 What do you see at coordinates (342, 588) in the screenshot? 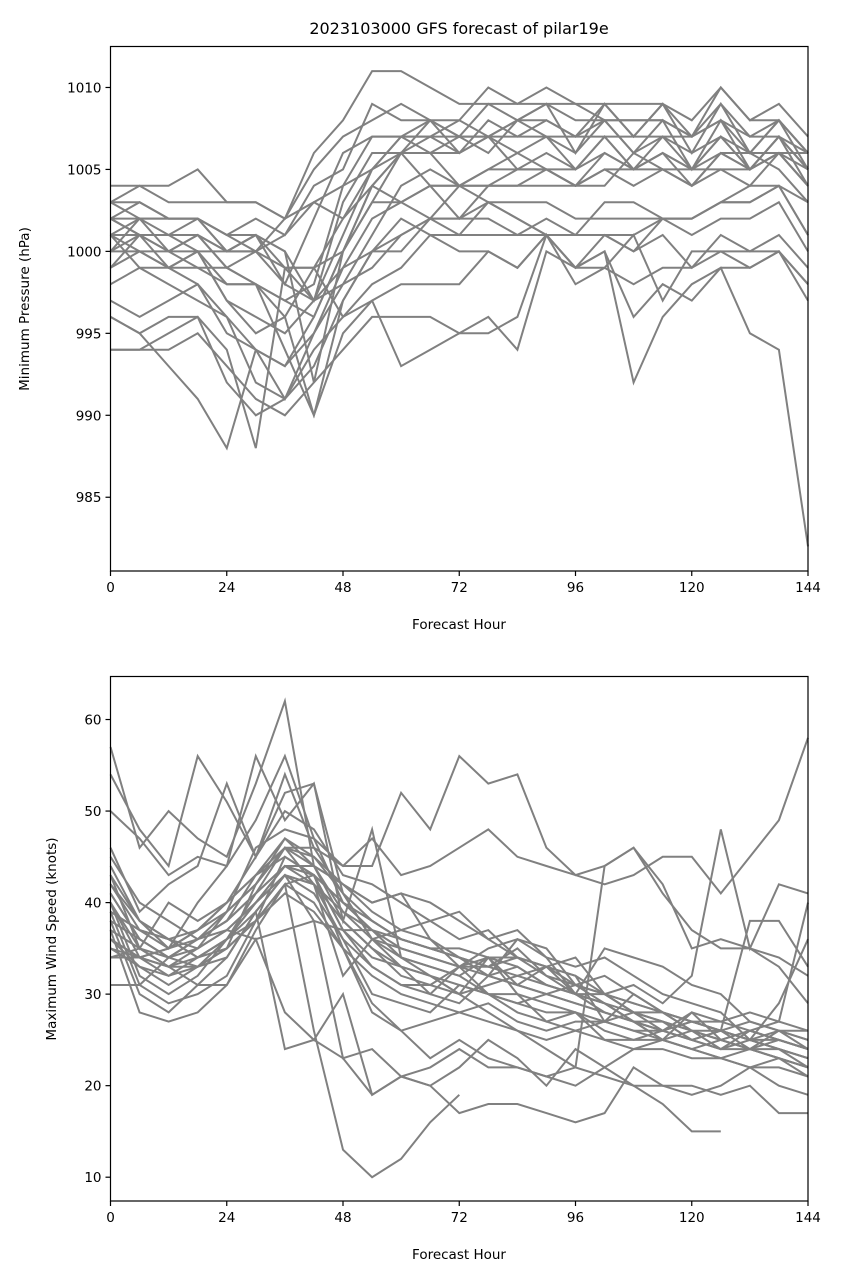
I see `pressure-x-tick-label: 48` at bounding box center [342, 588].